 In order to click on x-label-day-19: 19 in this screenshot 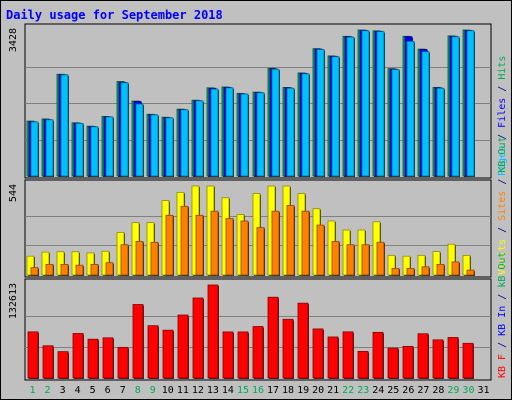, I will do `click(303, 390)`.